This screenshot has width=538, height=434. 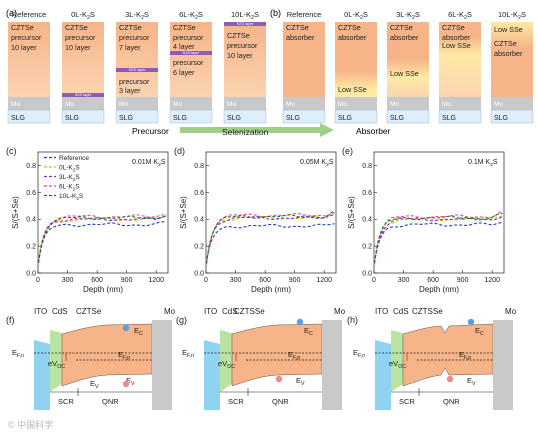 I want to click on ito-label: ITO, so click(x=210, y=311).